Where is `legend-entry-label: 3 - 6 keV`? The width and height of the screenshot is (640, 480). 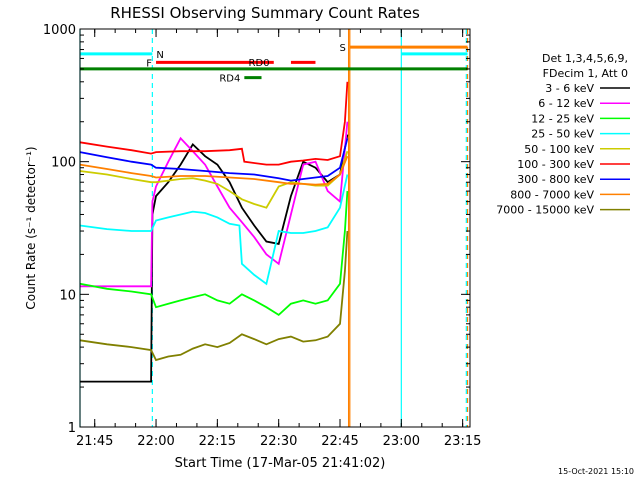 legend-entry-label: 3 - 6 keV is located at coordinates (569, 88).